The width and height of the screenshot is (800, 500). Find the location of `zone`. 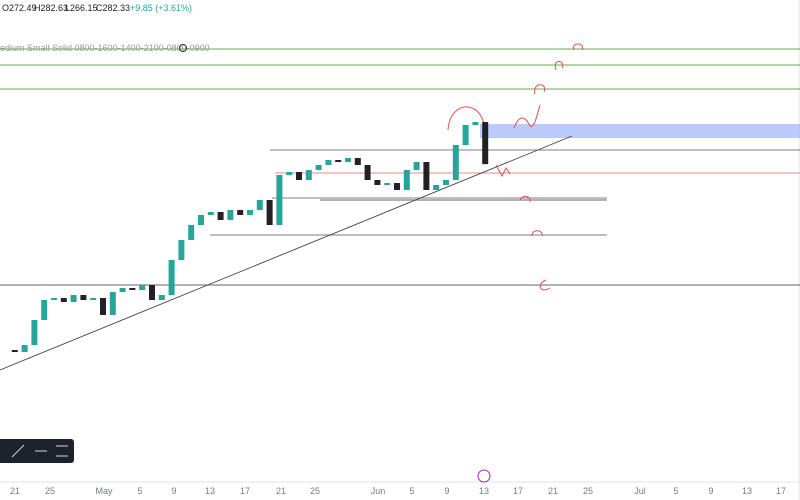

zone is located at coordinates (640, 131).